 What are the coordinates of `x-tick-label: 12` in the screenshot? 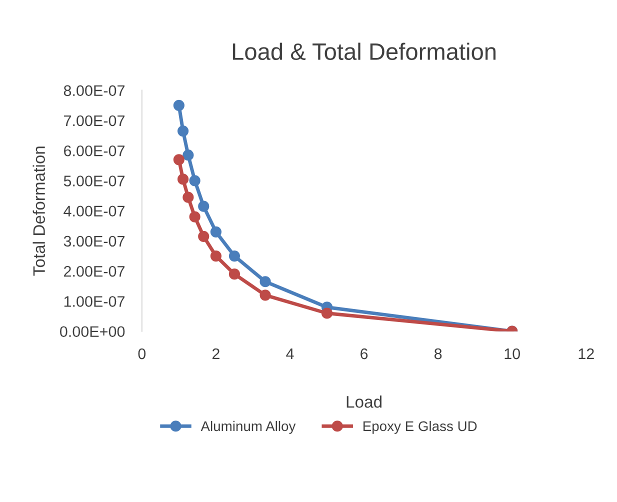 It's located at (586, 354).